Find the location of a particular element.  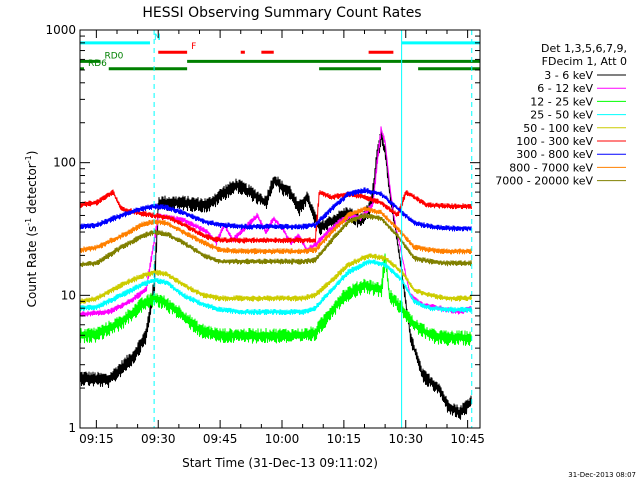

x-tick-label: 10:30 is located at coordinates (405, 439).